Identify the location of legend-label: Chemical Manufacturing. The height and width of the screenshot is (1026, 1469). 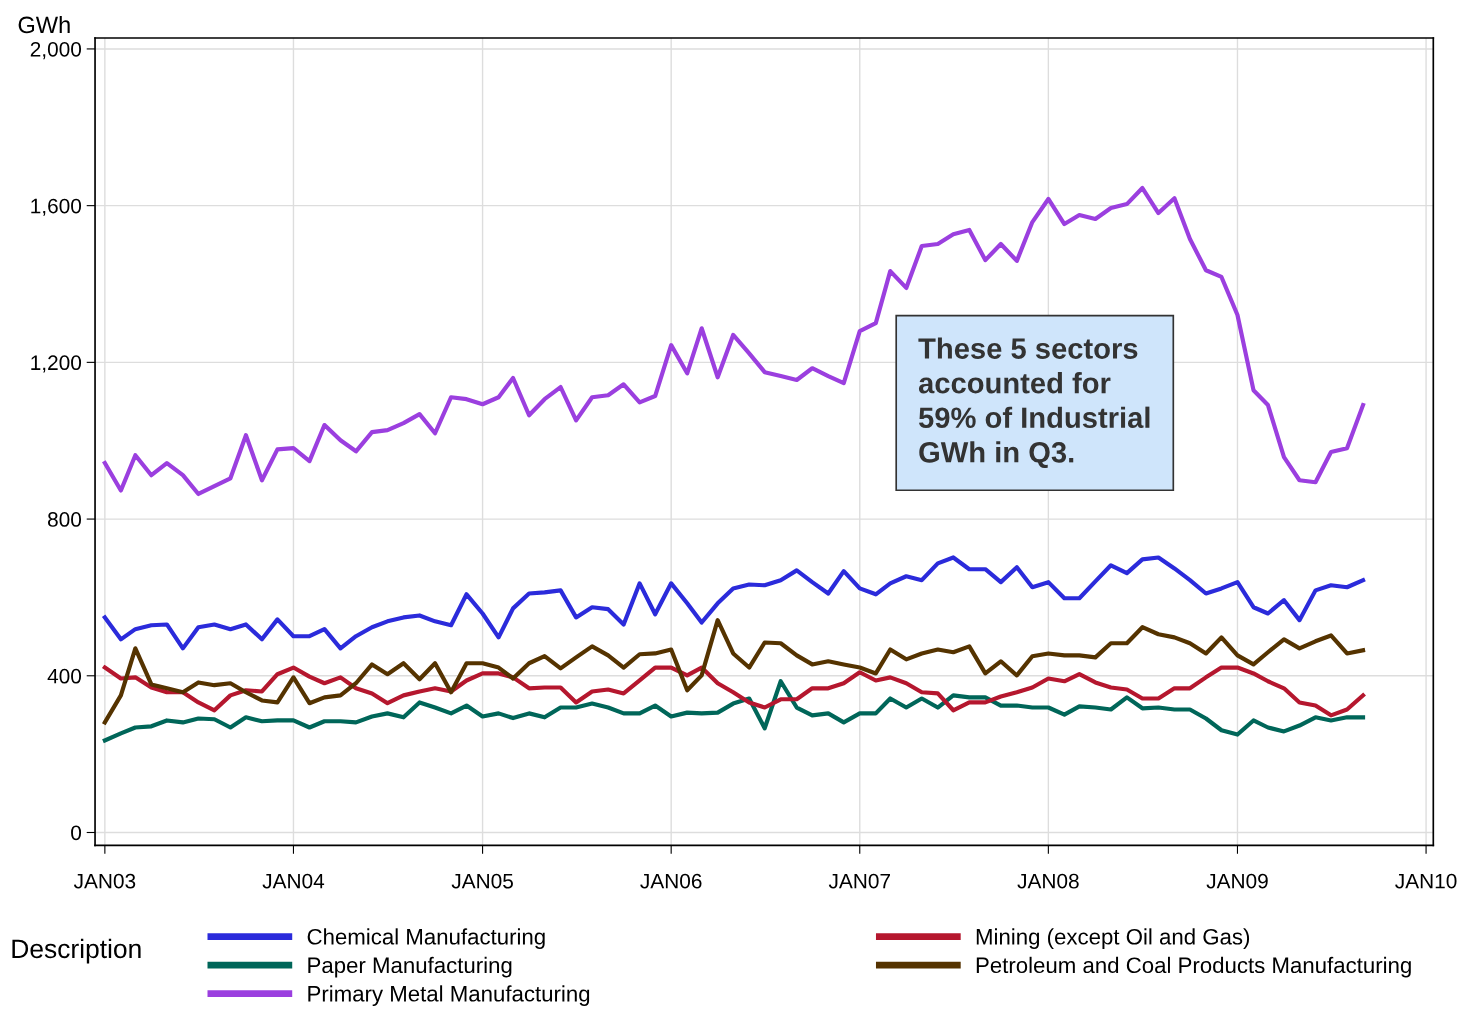
(426, 939).